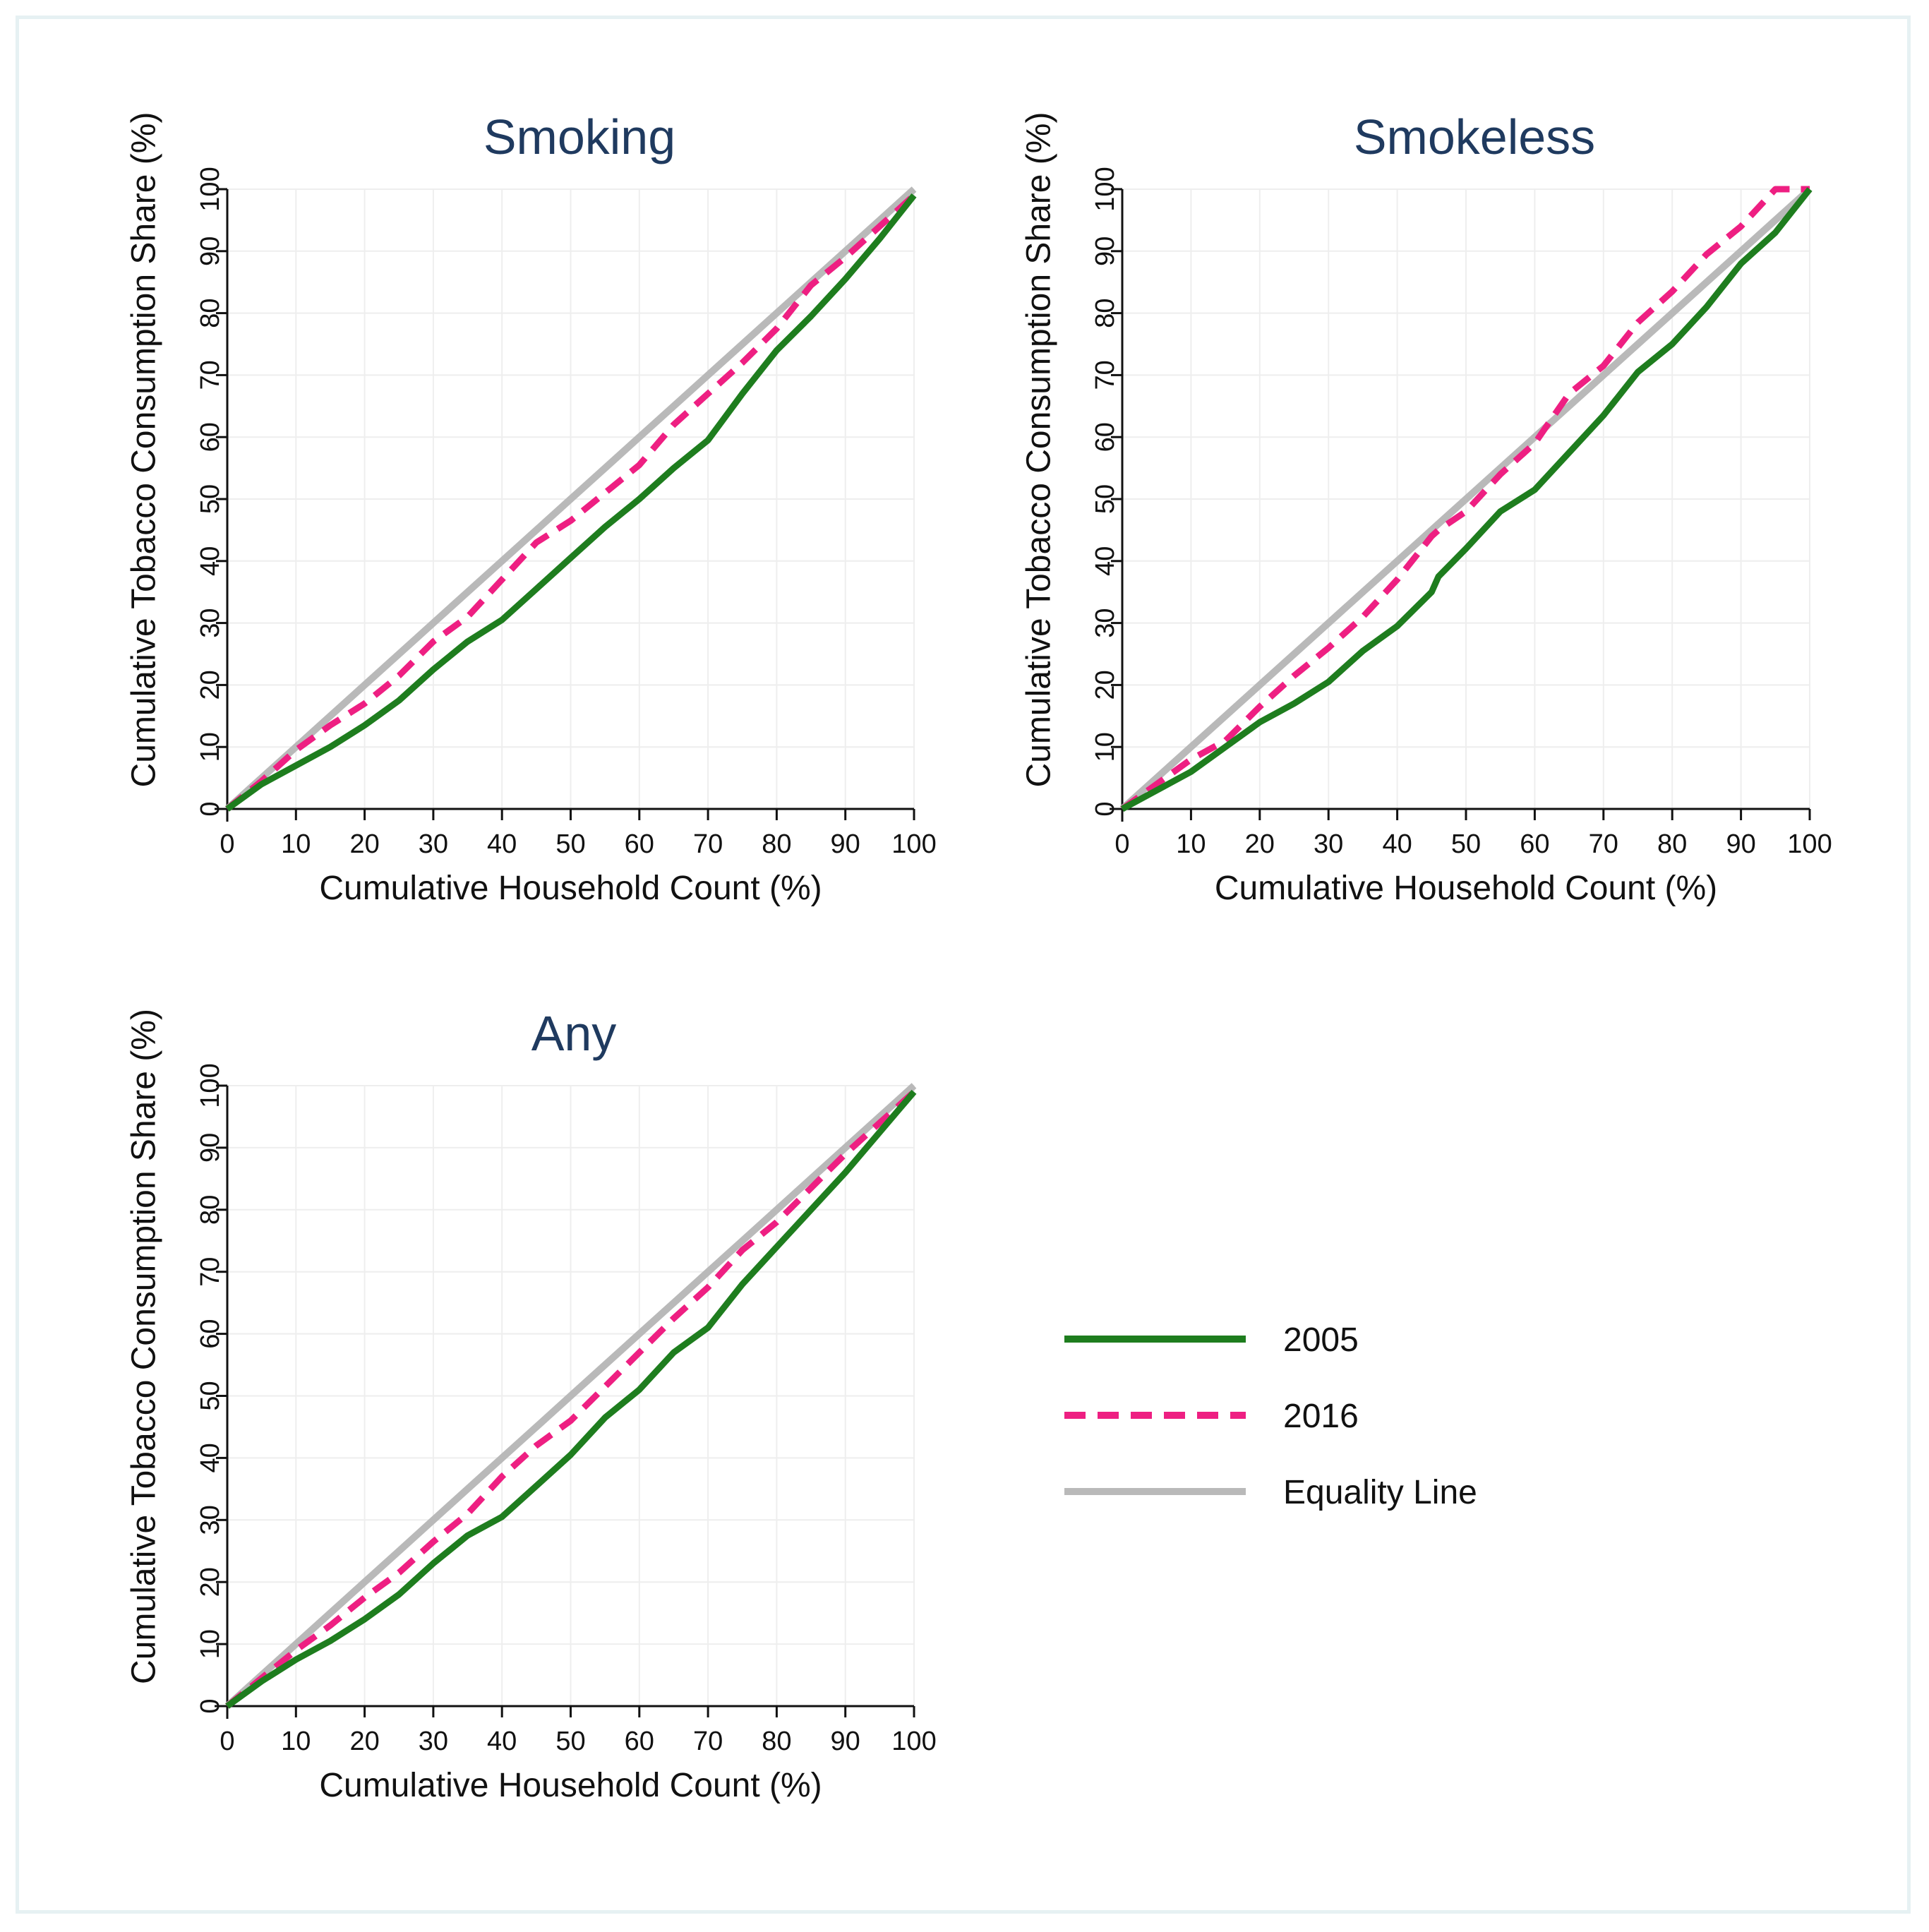  What do you see at coordinates (1474, 136) in the screenshot?
I see `chart-title: Smokeless` at bounding box center [1474, 136].